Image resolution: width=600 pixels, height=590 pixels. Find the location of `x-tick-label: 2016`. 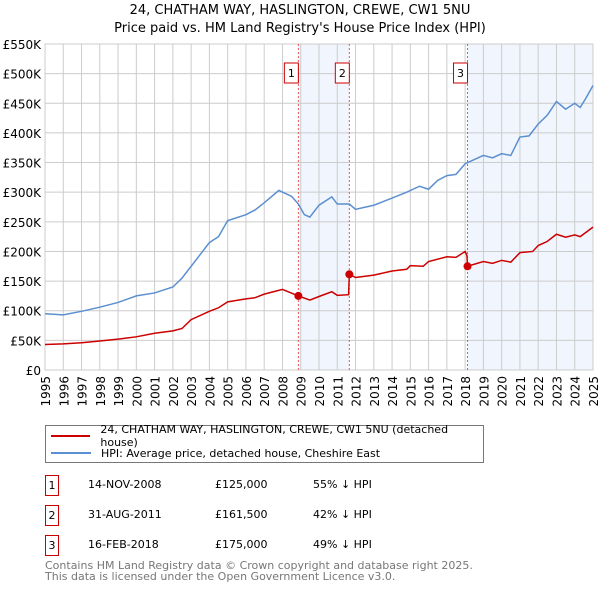

x-tick-label: 2016 is located at coordinates (430, 391).